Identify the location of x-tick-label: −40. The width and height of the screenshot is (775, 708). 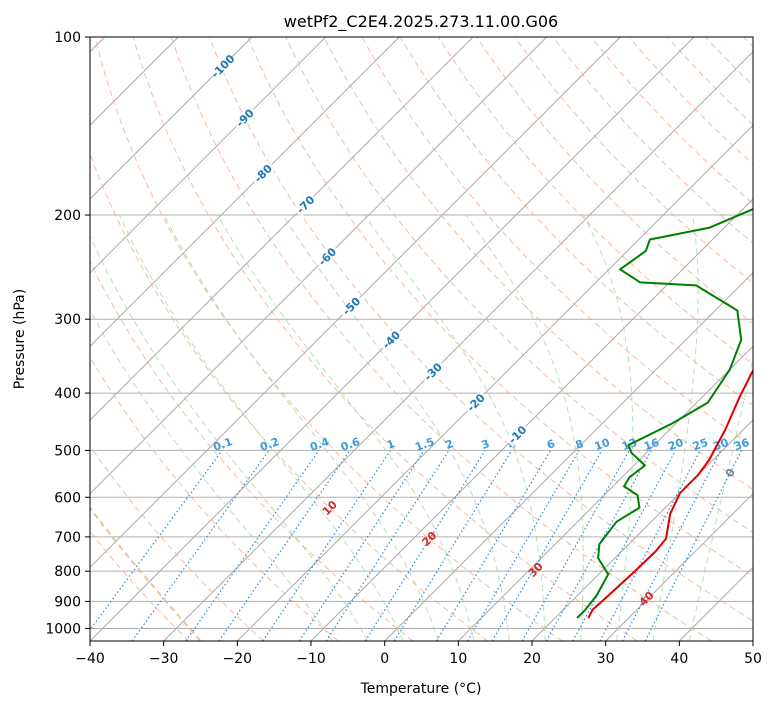
(90, 659).